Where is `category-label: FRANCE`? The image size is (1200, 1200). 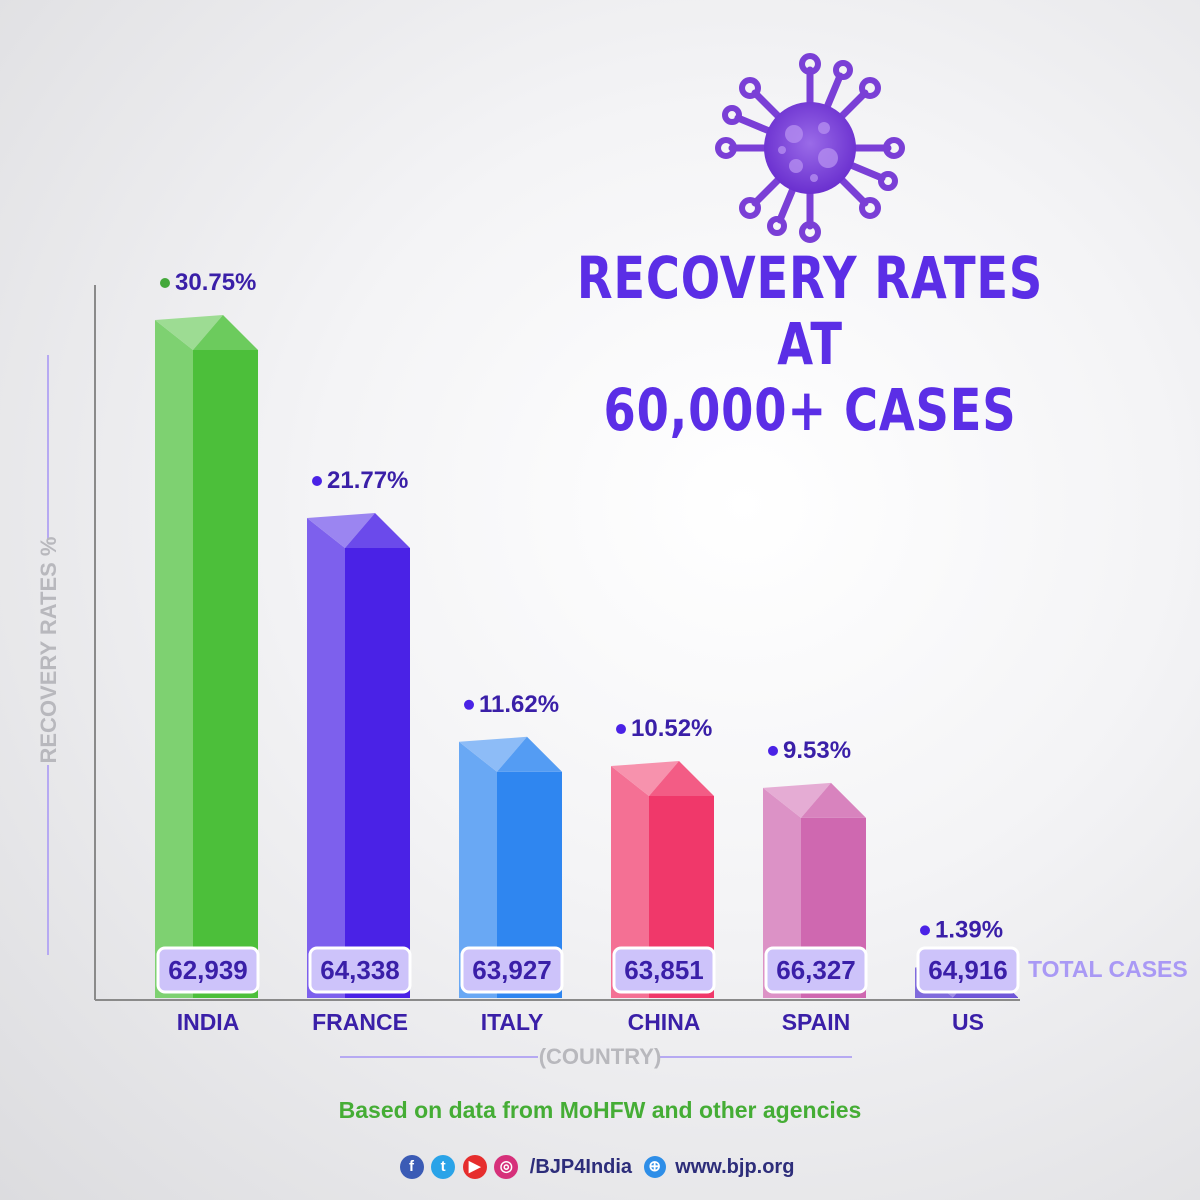 category-label: FRANCE is located at coordinates (360, 1022).